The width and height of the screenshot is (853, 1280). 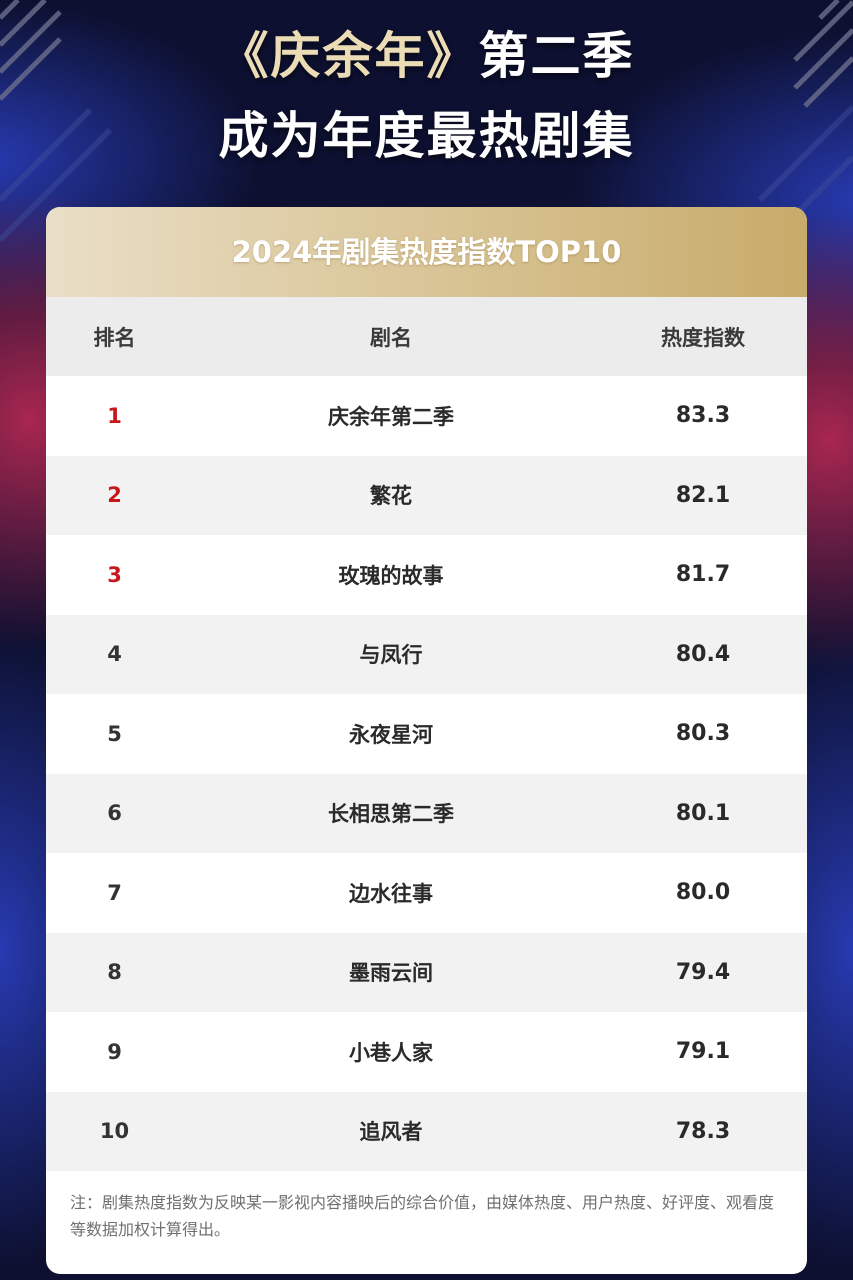 I want to click on column-header-name: 剧名, so click(x=391, y=337).